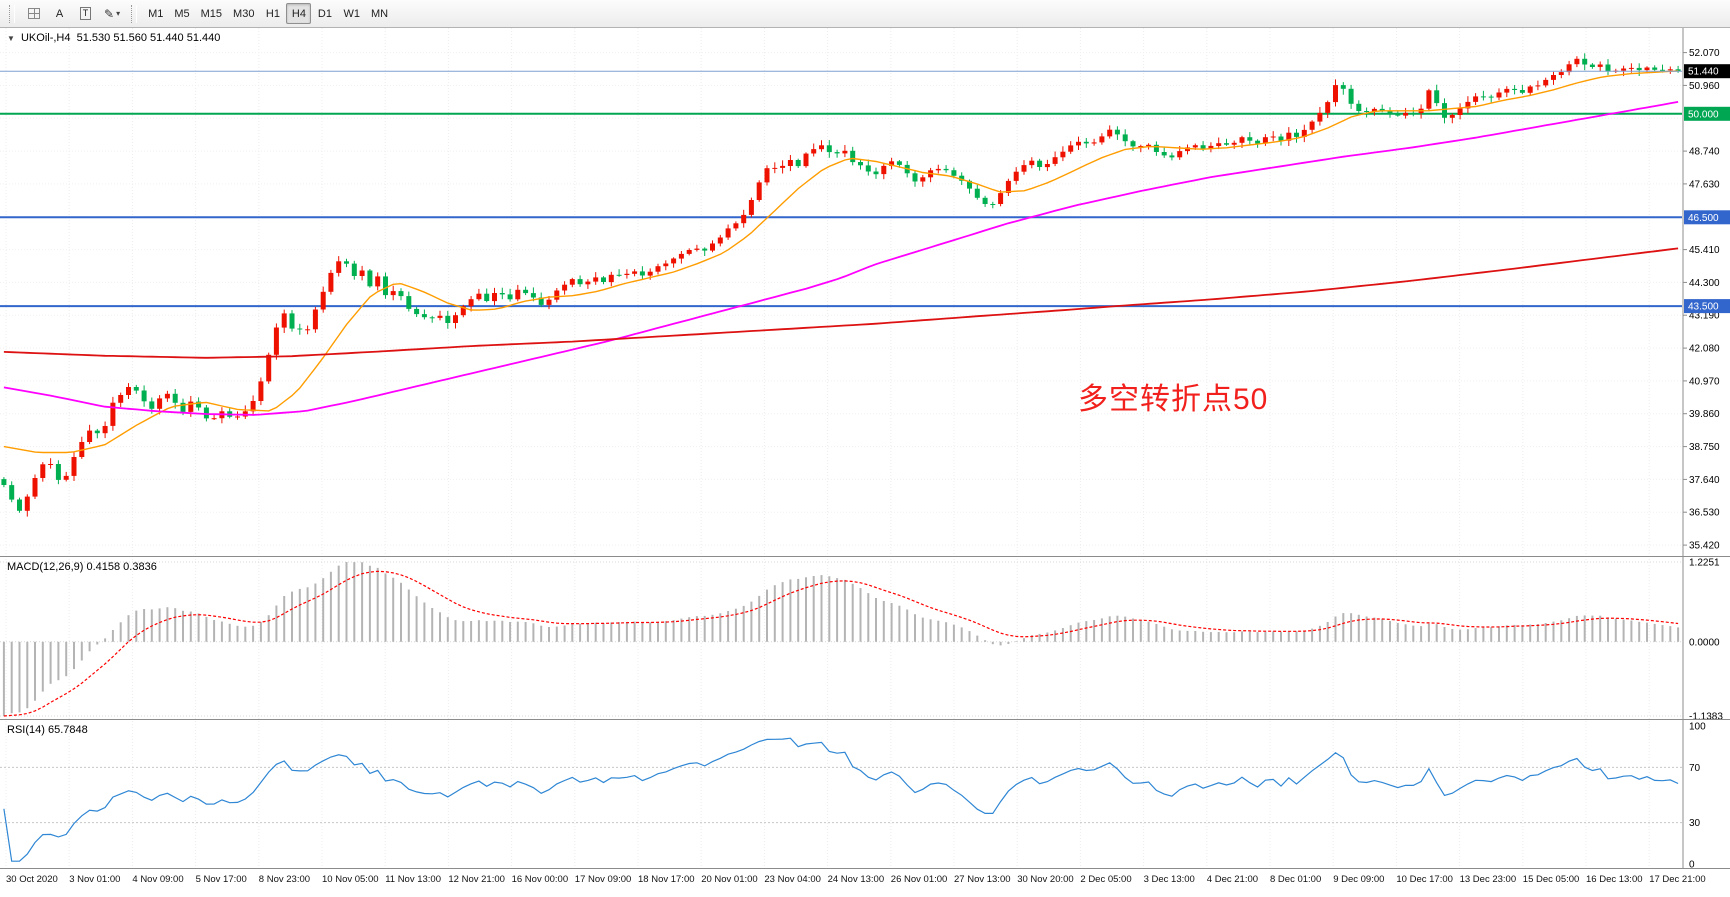 Image resolution: width=1730 pixels, height=897 pixels. Describe the element at coordinates (155, 13) in the screenshot. I see `timeframe-M1: M1` at that location.